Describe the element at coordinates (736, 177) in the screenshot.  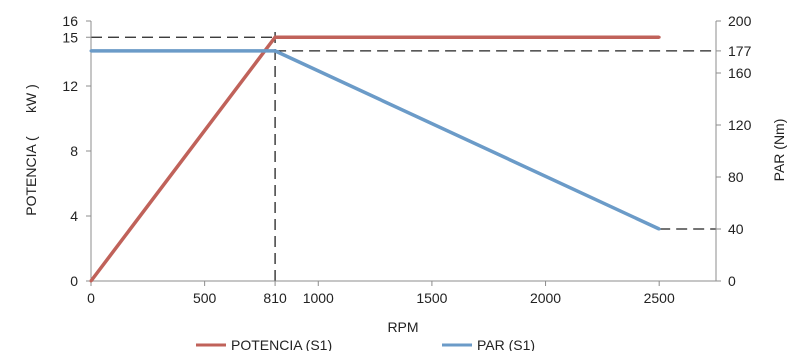
I see `y-right-tick-label: 80` at that location.